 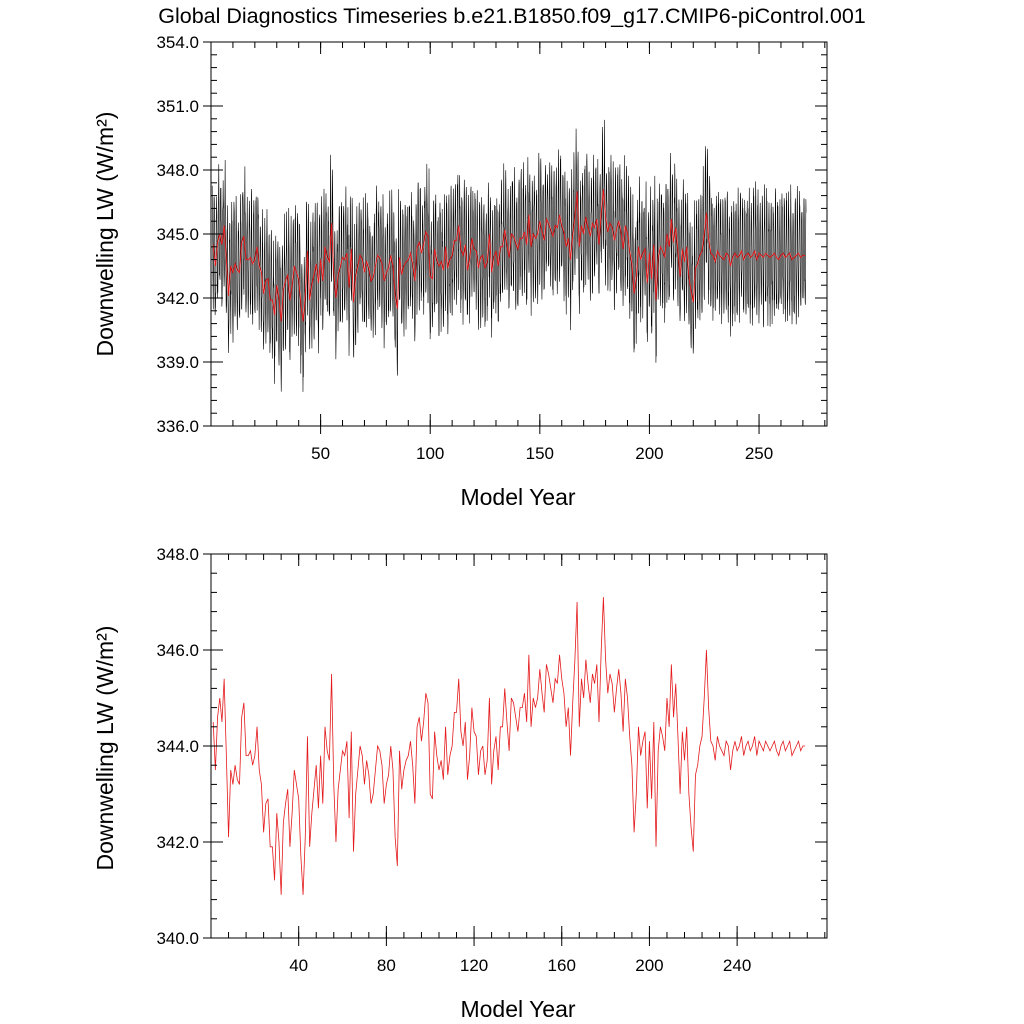 What do you see at coordinates (430, 453) in the screenshot?
I see `x-tick-label: 100` at bounding box center [430, 453].